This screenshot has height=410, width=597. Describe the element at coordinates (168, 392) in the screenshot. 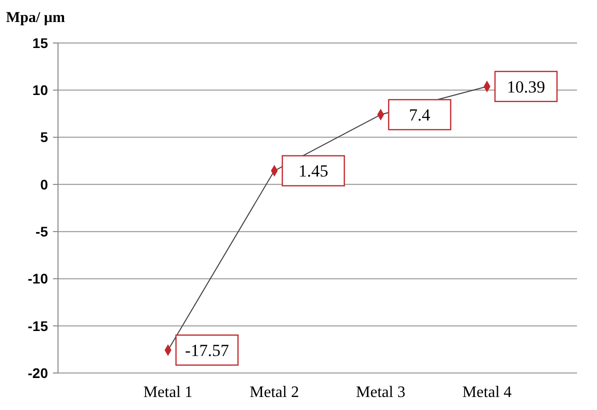

I see `x-tick-label: Metal 1` at that location.